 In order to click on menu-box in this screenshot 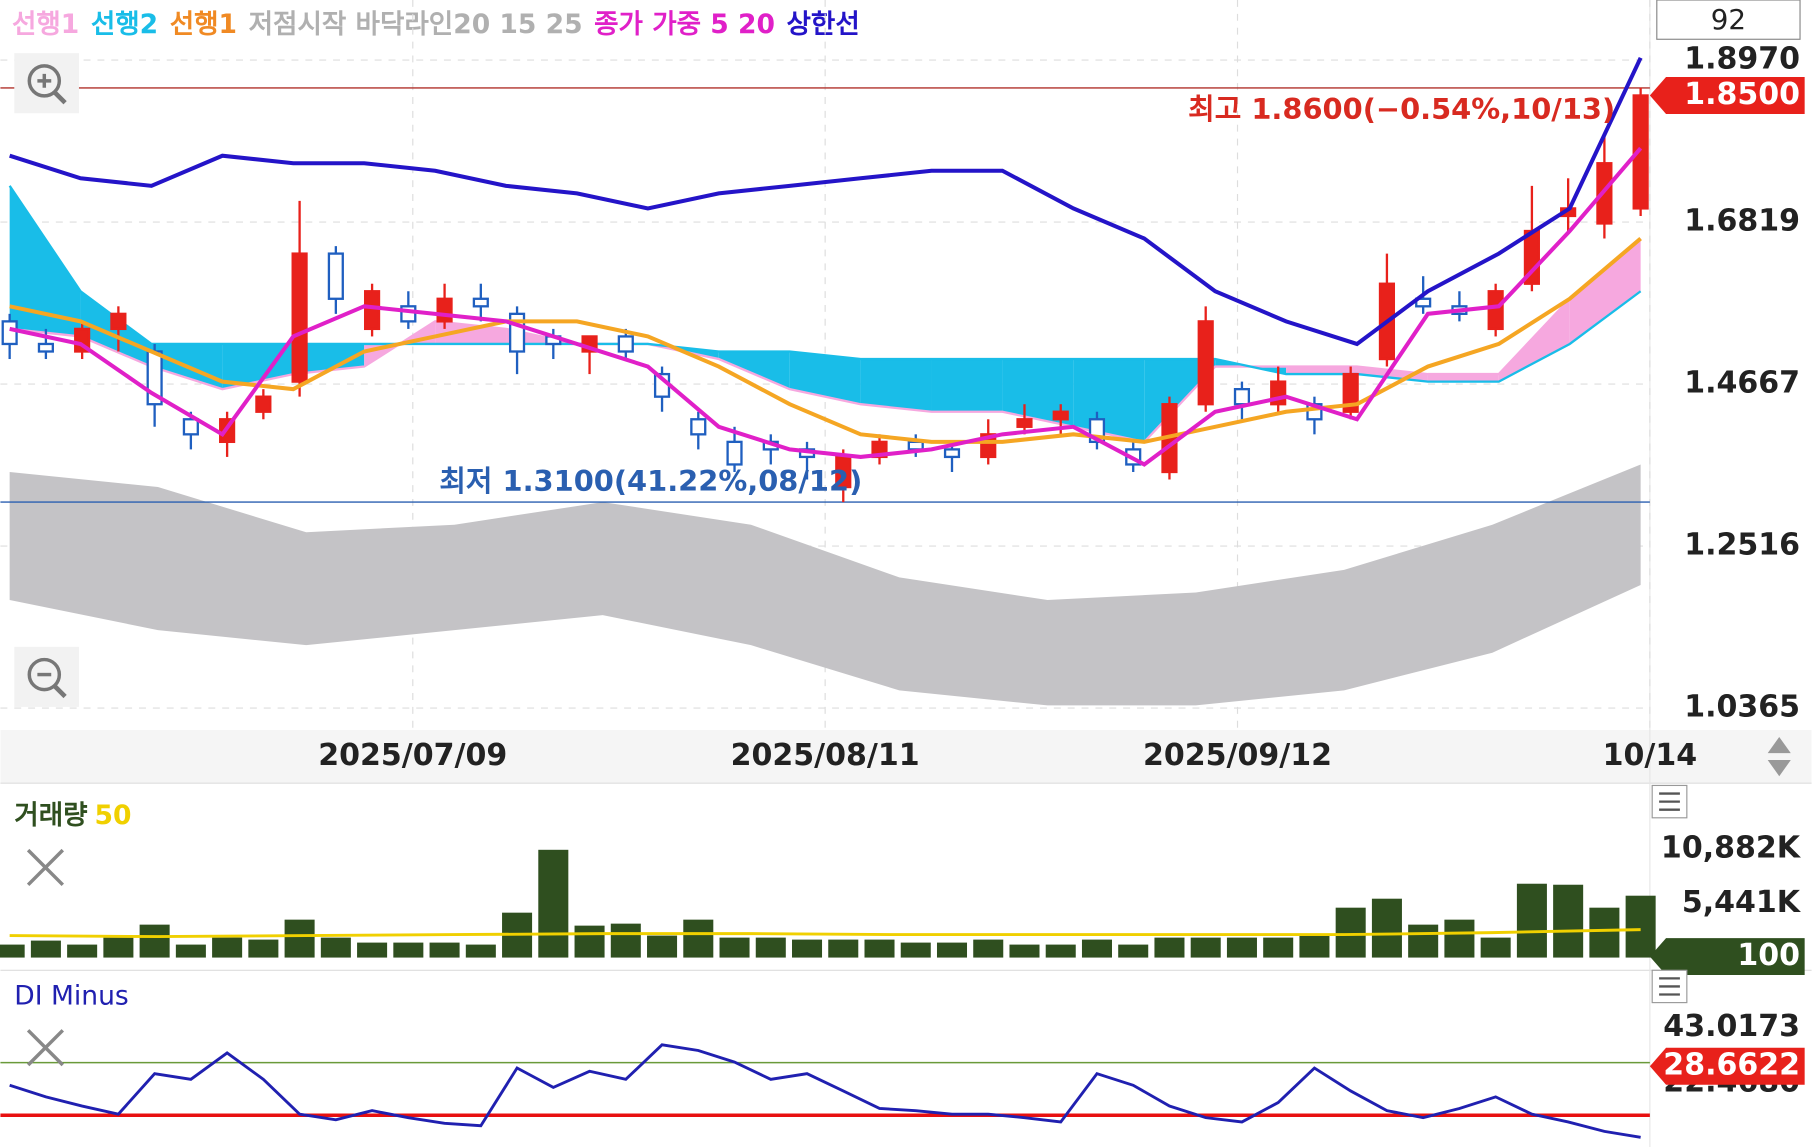, I will do `click(1669, 801)`.